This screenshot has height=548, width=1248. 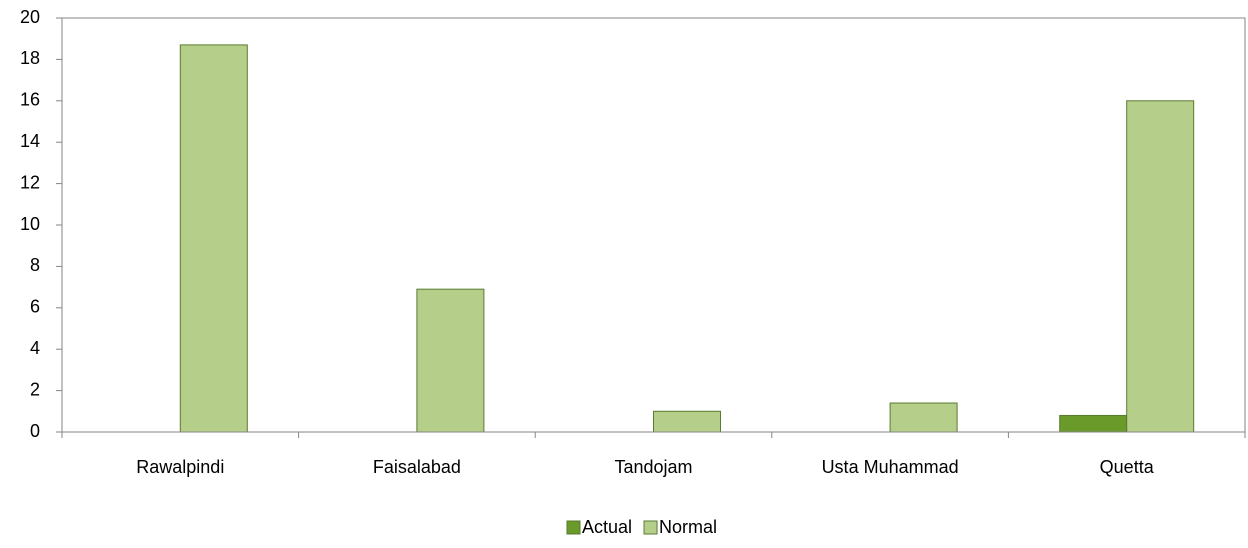 What do you see at coordinates (30, 182) in the screenshot?
I see `y-tick-label: 12` at bounding box center [30, 182].